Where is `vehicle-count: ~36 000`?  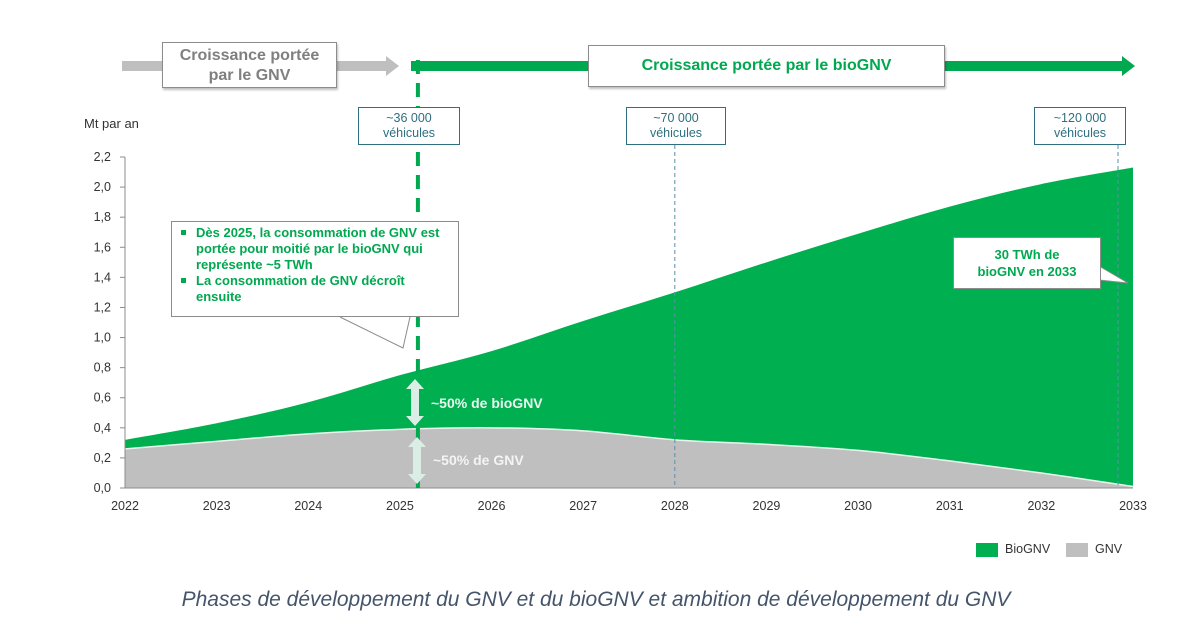 vehicle-count: ~36 000 is located at coordinates (409, 118).